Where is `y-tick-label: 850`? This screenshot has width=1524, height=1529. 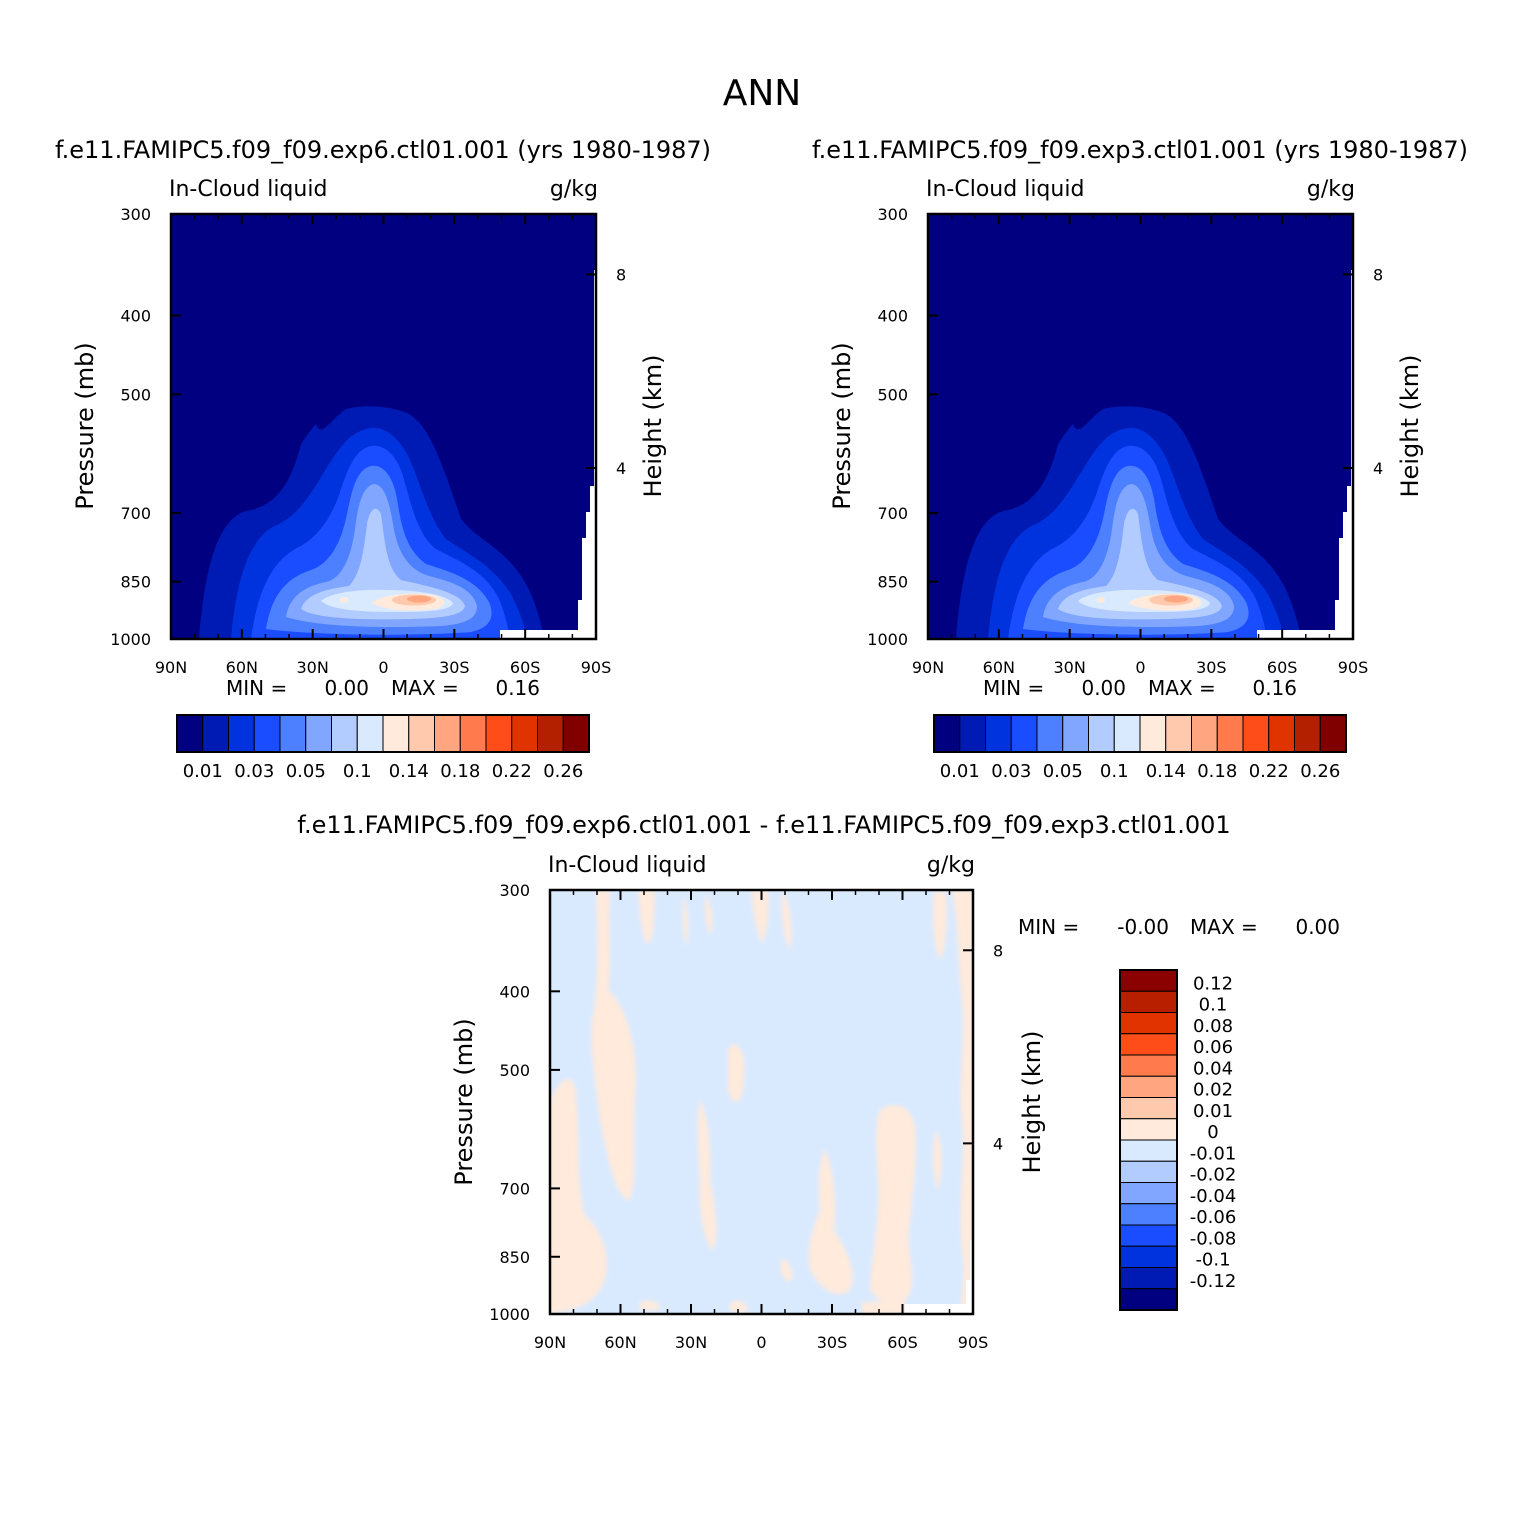
y-tick-label: 850 is located at coordinates (514, 1257).